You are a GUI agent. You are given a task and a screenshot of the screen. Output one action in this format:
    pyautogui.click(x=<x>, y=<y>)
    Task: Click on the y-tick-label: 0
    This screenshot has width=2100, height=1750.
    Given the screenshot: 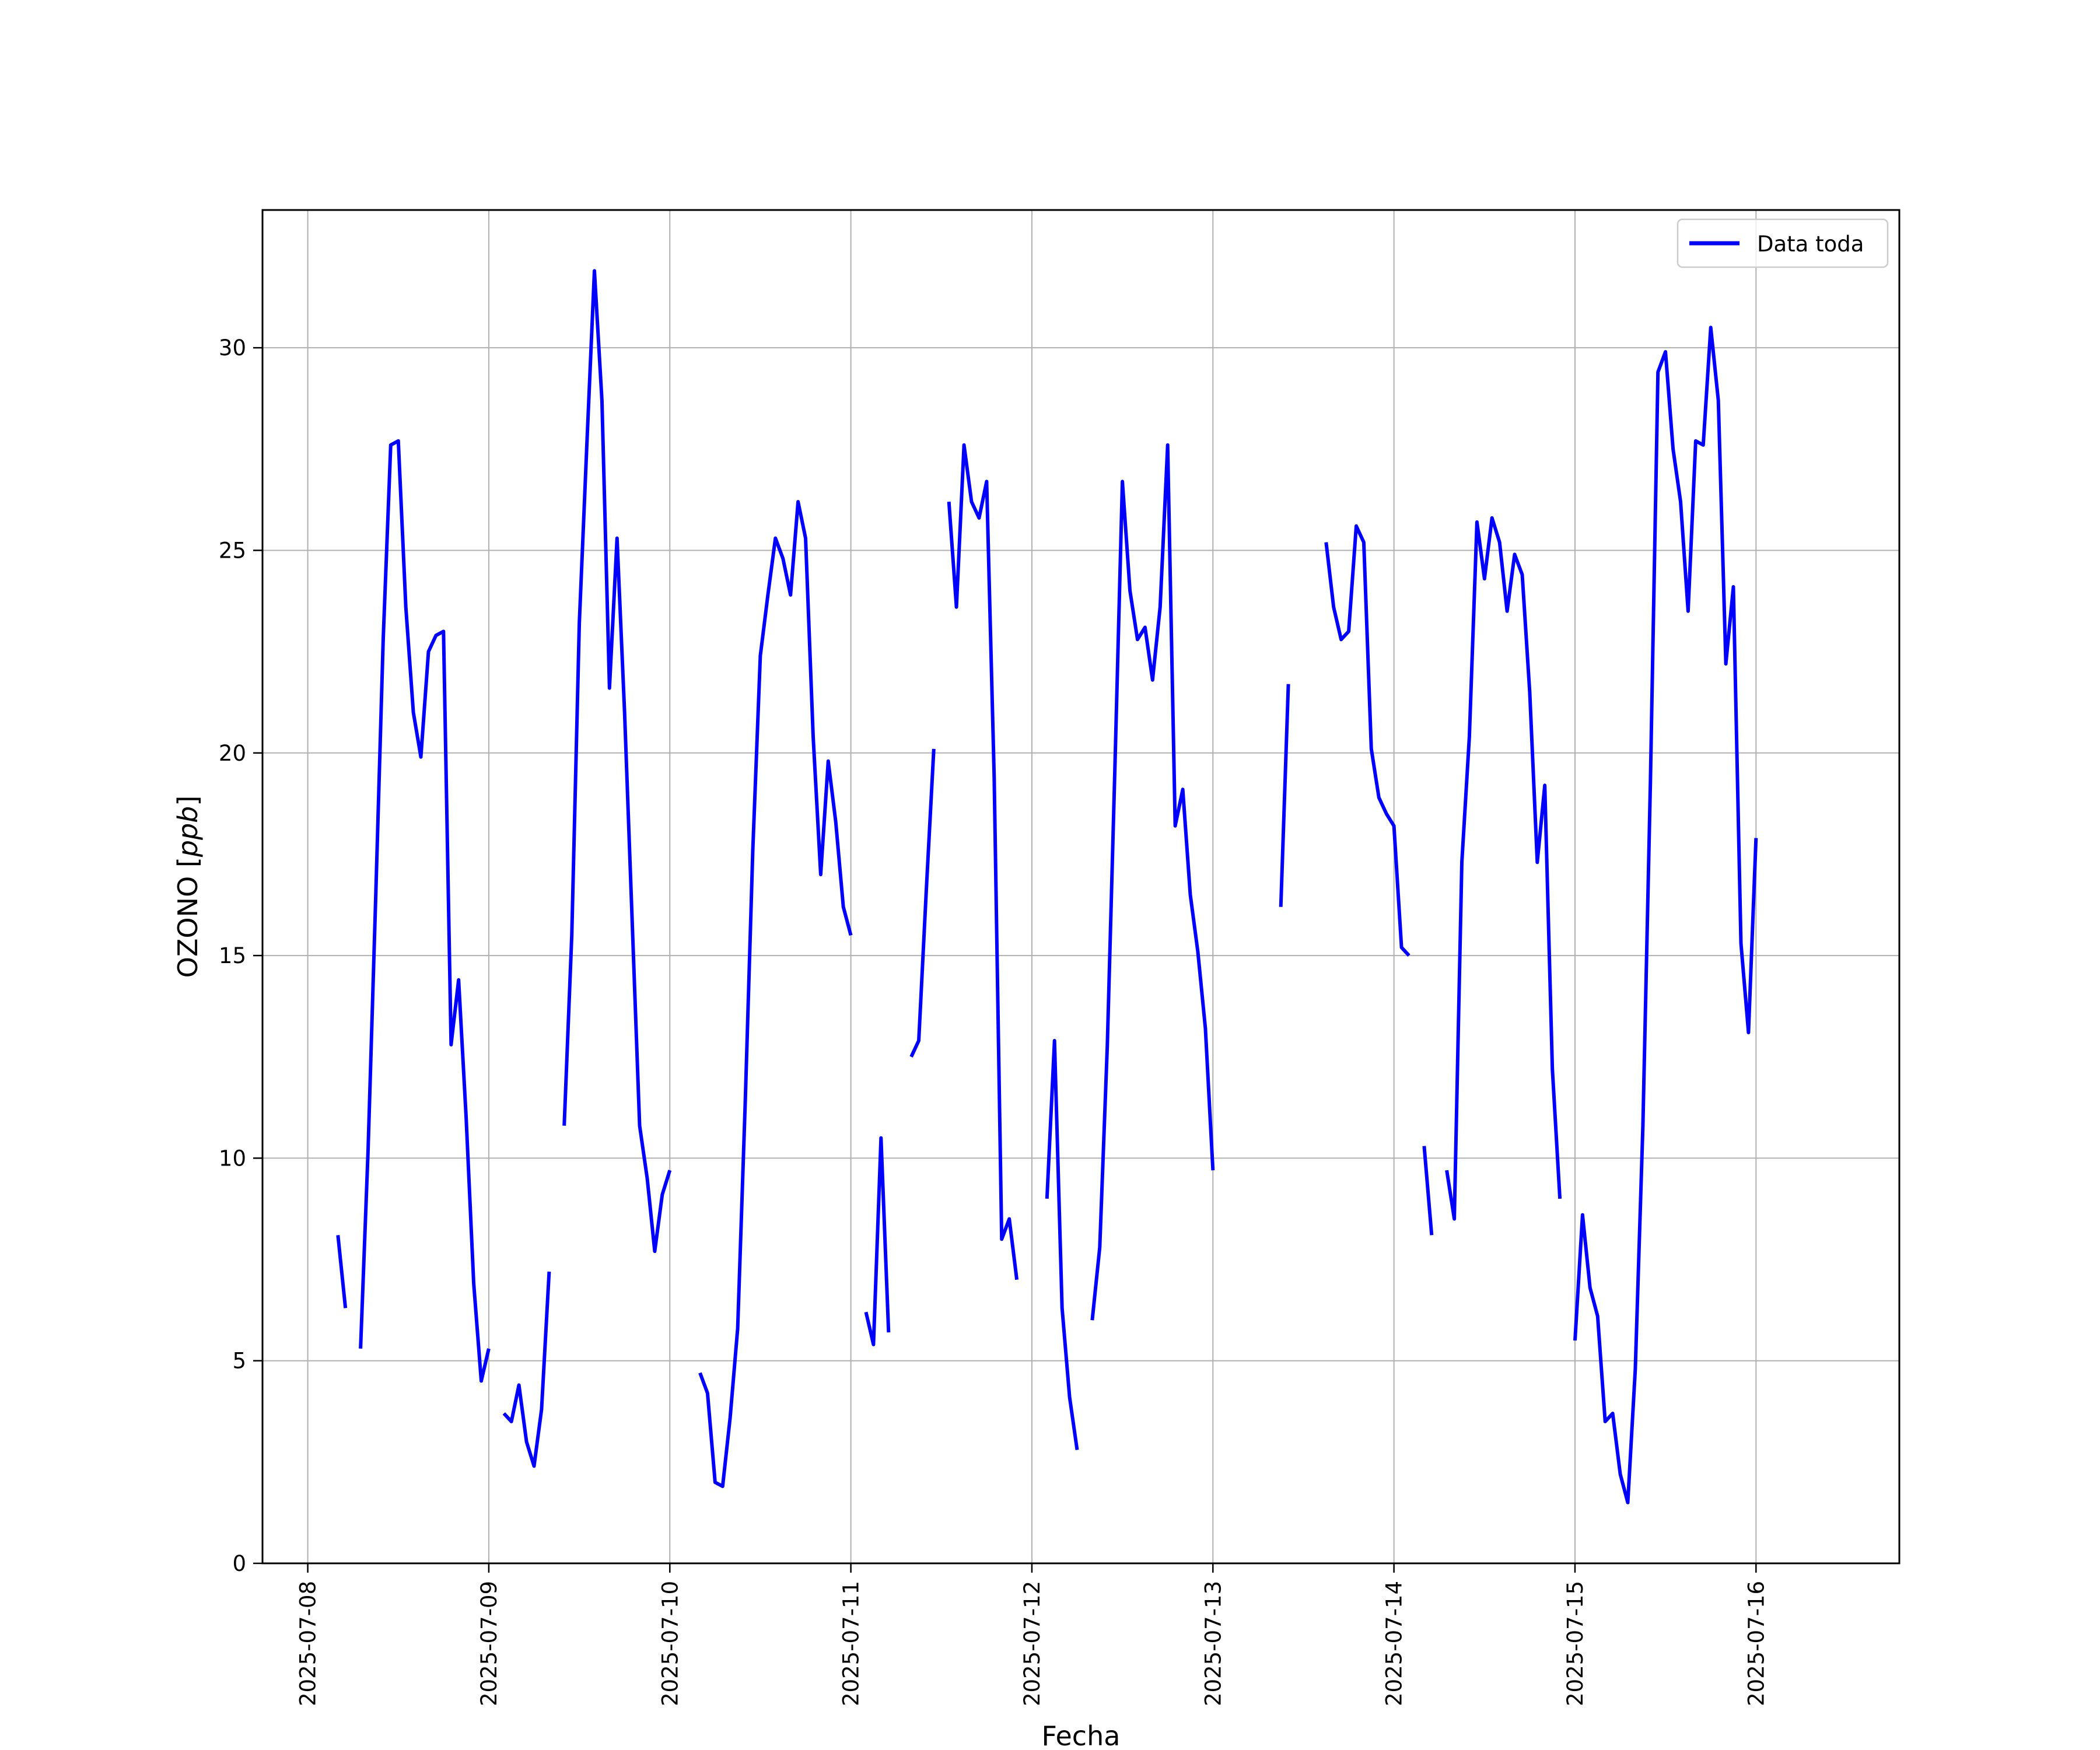 What is the action you would take?
    pyautogui.click(x=239, y=1563)
    